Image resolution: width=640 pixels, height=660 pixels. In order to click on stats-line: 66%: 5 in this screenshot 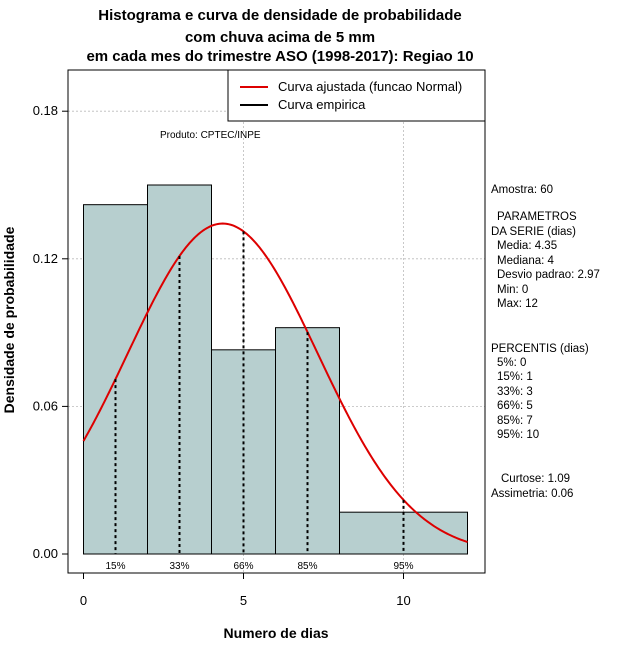, I will do `click(515, 406)`.